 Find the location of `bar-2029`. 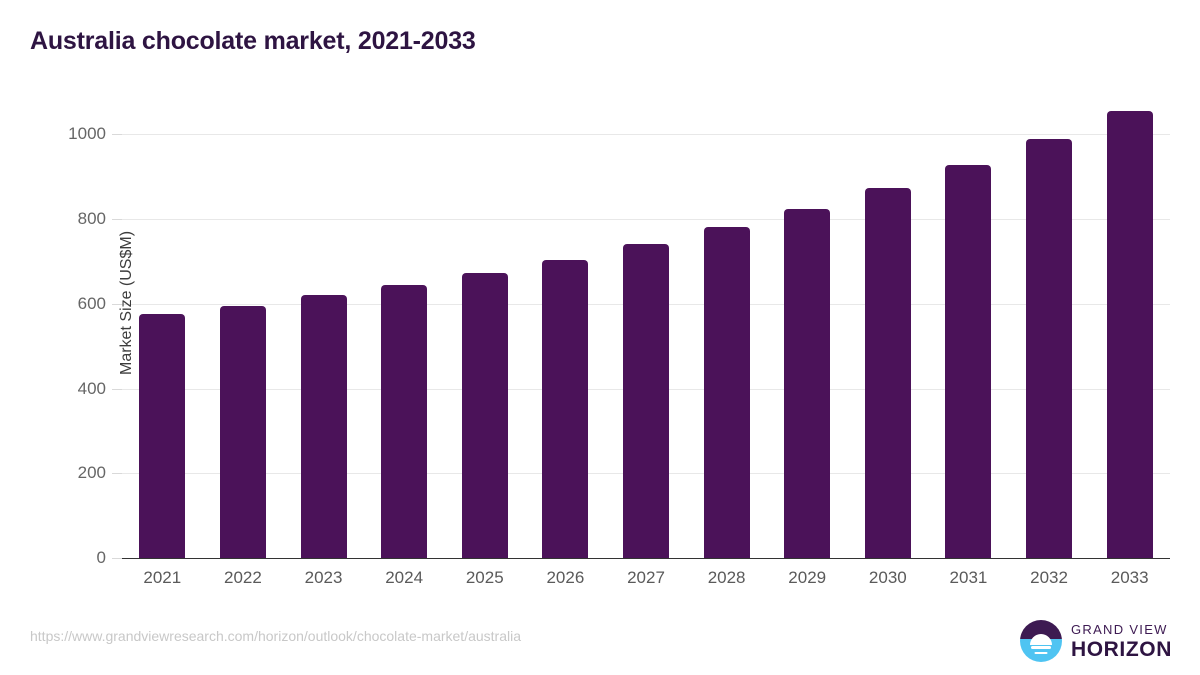

bar-2029 is located at coordinates (807, 383).